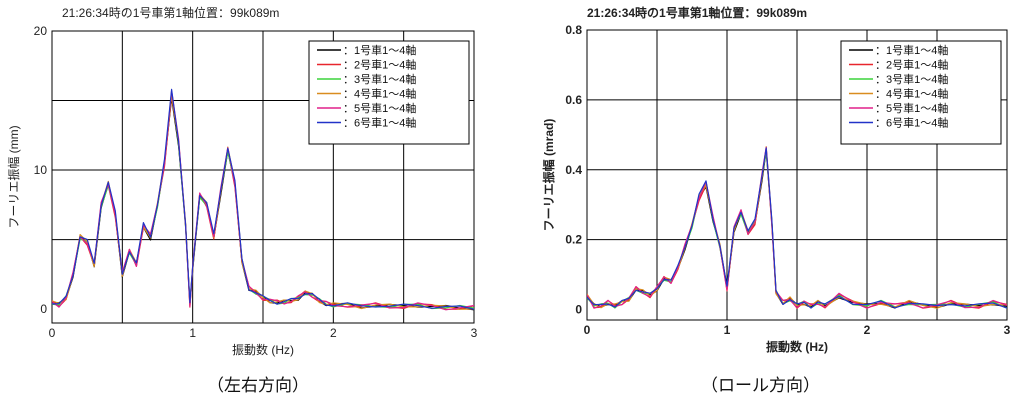 This screenshot has height=399, width=1011. What do you see at coordinates (13, 176) in the screenshot?
I see `y-axis-label: フーリエ振幅 (mm)` at bounding box center [13, 176].